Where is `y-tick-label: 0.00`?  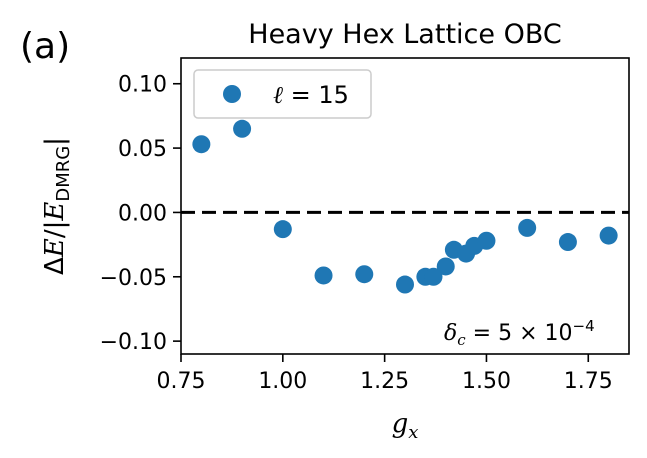 y-tick-label: 0.00 is located at coordinates (142, 213).